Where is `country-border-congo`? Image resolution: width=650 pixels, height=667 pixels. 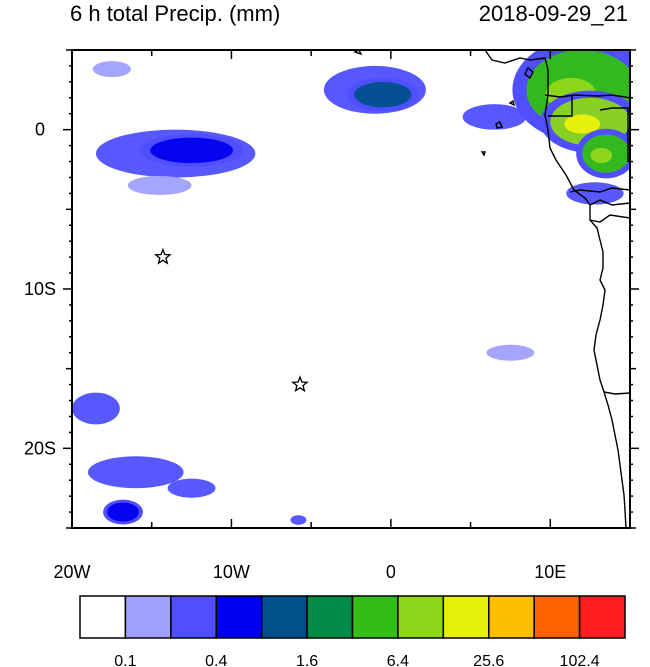
country-border-congo is located at coordinates (599, 190).